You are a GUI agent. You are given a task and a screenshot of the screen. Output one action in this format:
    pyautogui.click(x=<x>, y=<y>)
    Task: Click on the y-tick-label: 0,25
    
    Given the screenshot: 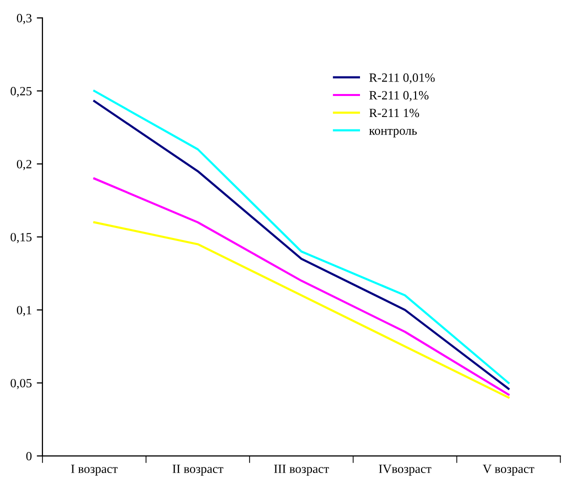 What is the action you would take?
    pyautogui.click(x=21, y=92)
    